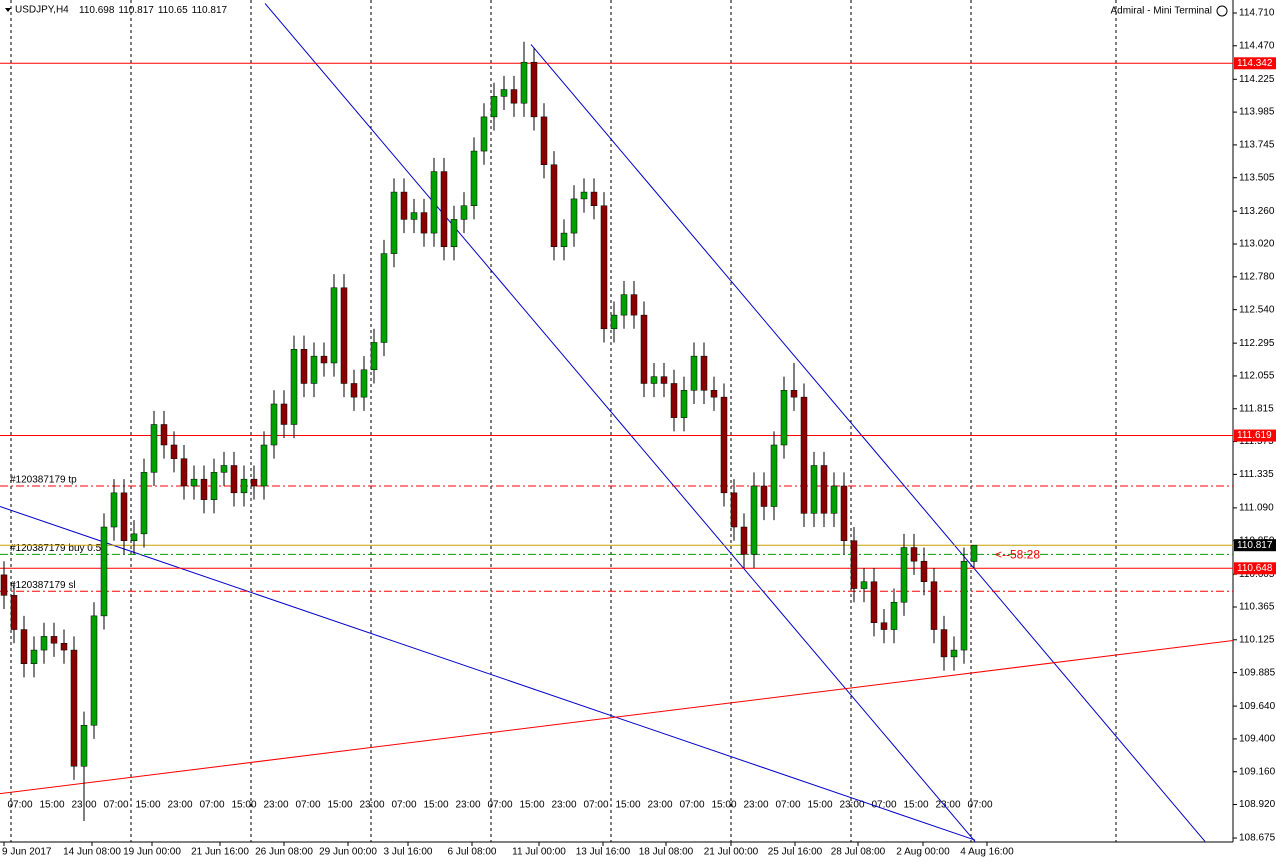  Describe the element at coordinates (1257, 177) in the screenshot. I see `y-tick-label: 113.505` at that location.